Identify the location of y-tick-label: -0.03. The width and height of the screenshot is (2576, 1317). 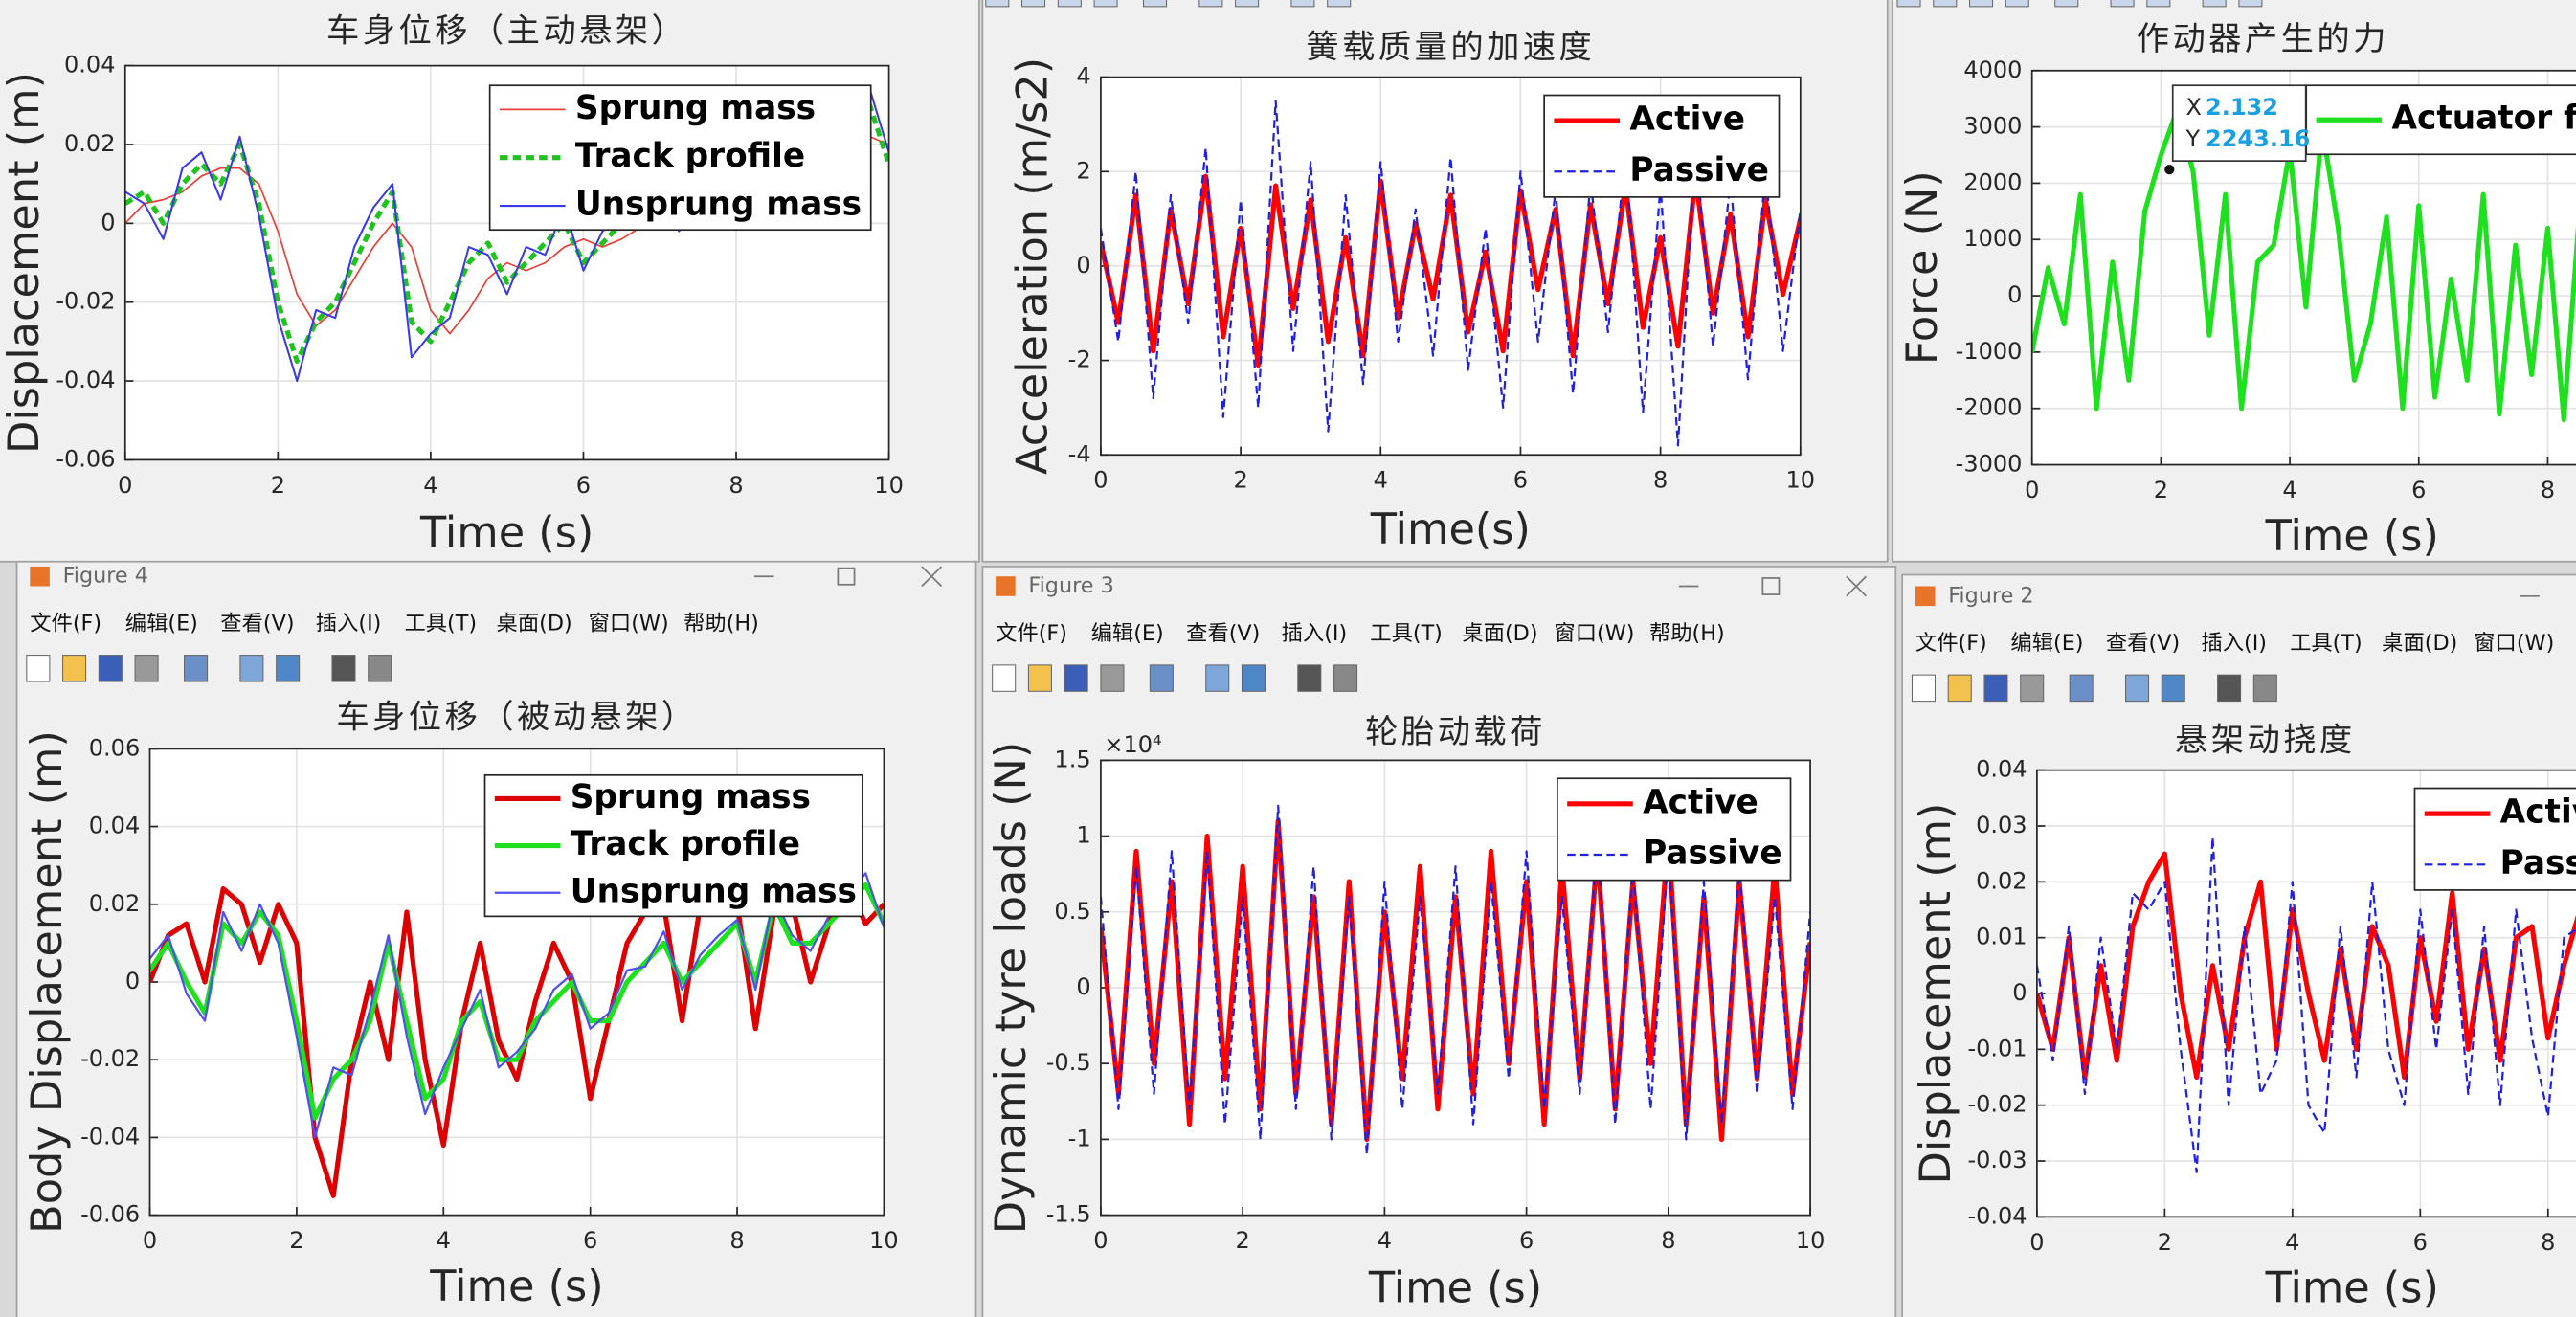
(1997, 1160).